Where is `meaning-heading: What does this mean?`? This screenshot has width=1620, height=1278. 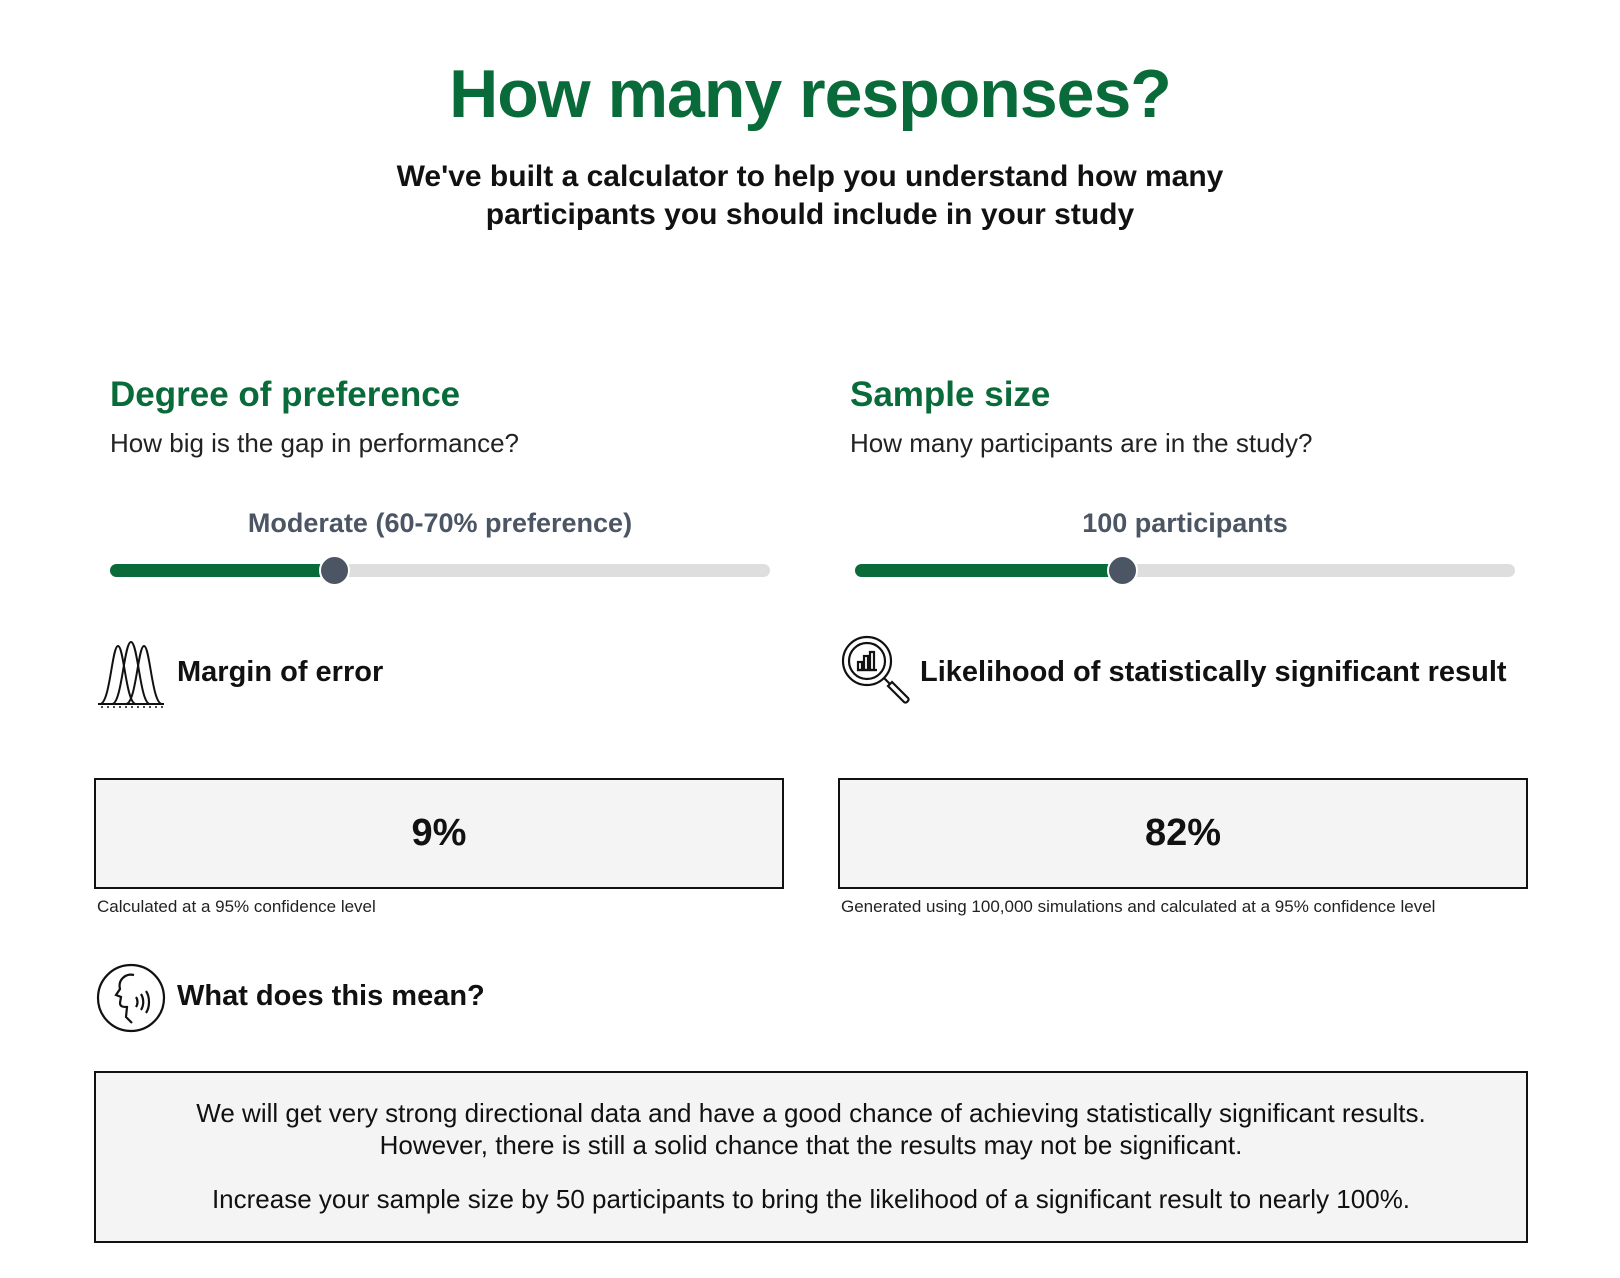 meaning-heading: What does this mean? is located at coordinates (331, 996).